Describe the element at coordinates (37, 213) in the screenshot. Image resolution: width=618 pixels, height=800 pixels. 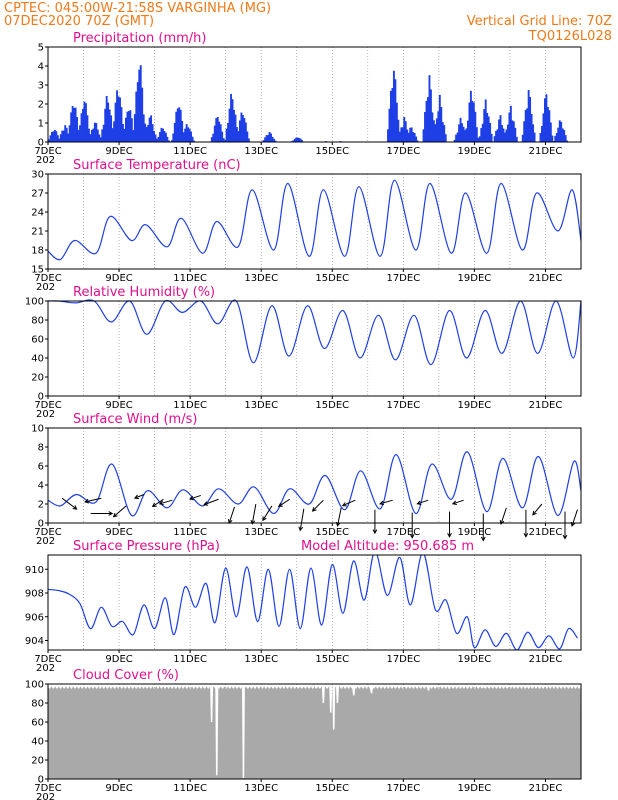
I see `y-tick-label: 24` at that location.